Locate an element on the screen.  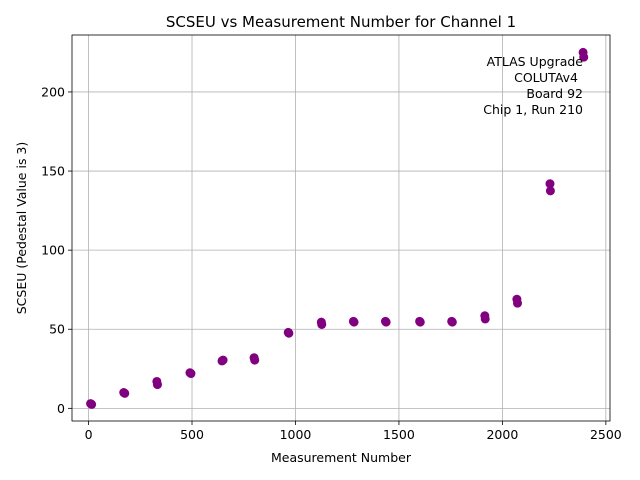
annotation-line-1: ATLAS Upgrade is located at coordinates (535, 61).